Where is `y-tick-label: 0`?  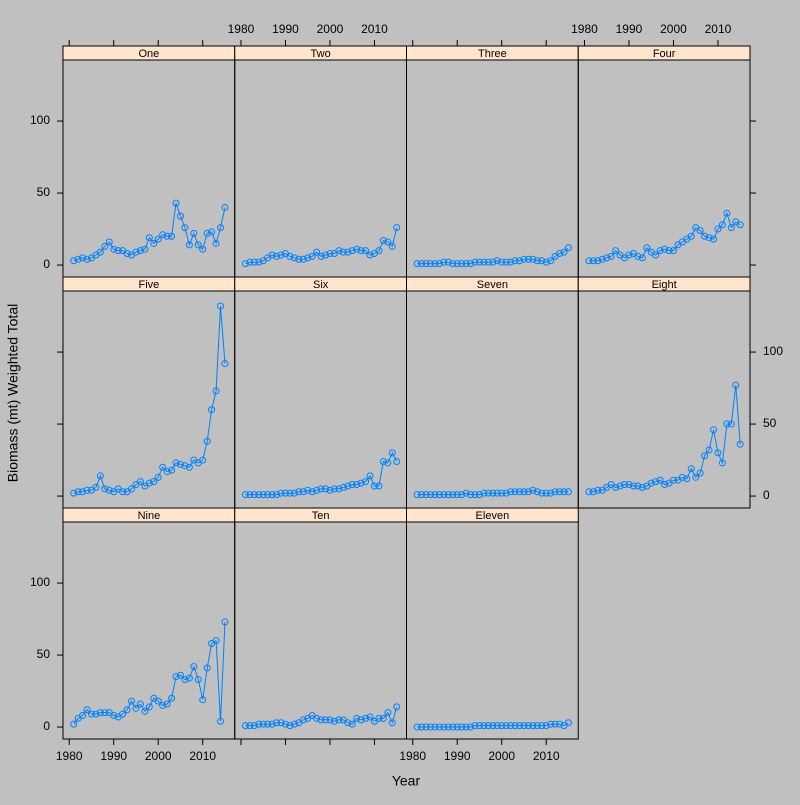
y-tick-label: 0 is located at coordinates (46, 264).